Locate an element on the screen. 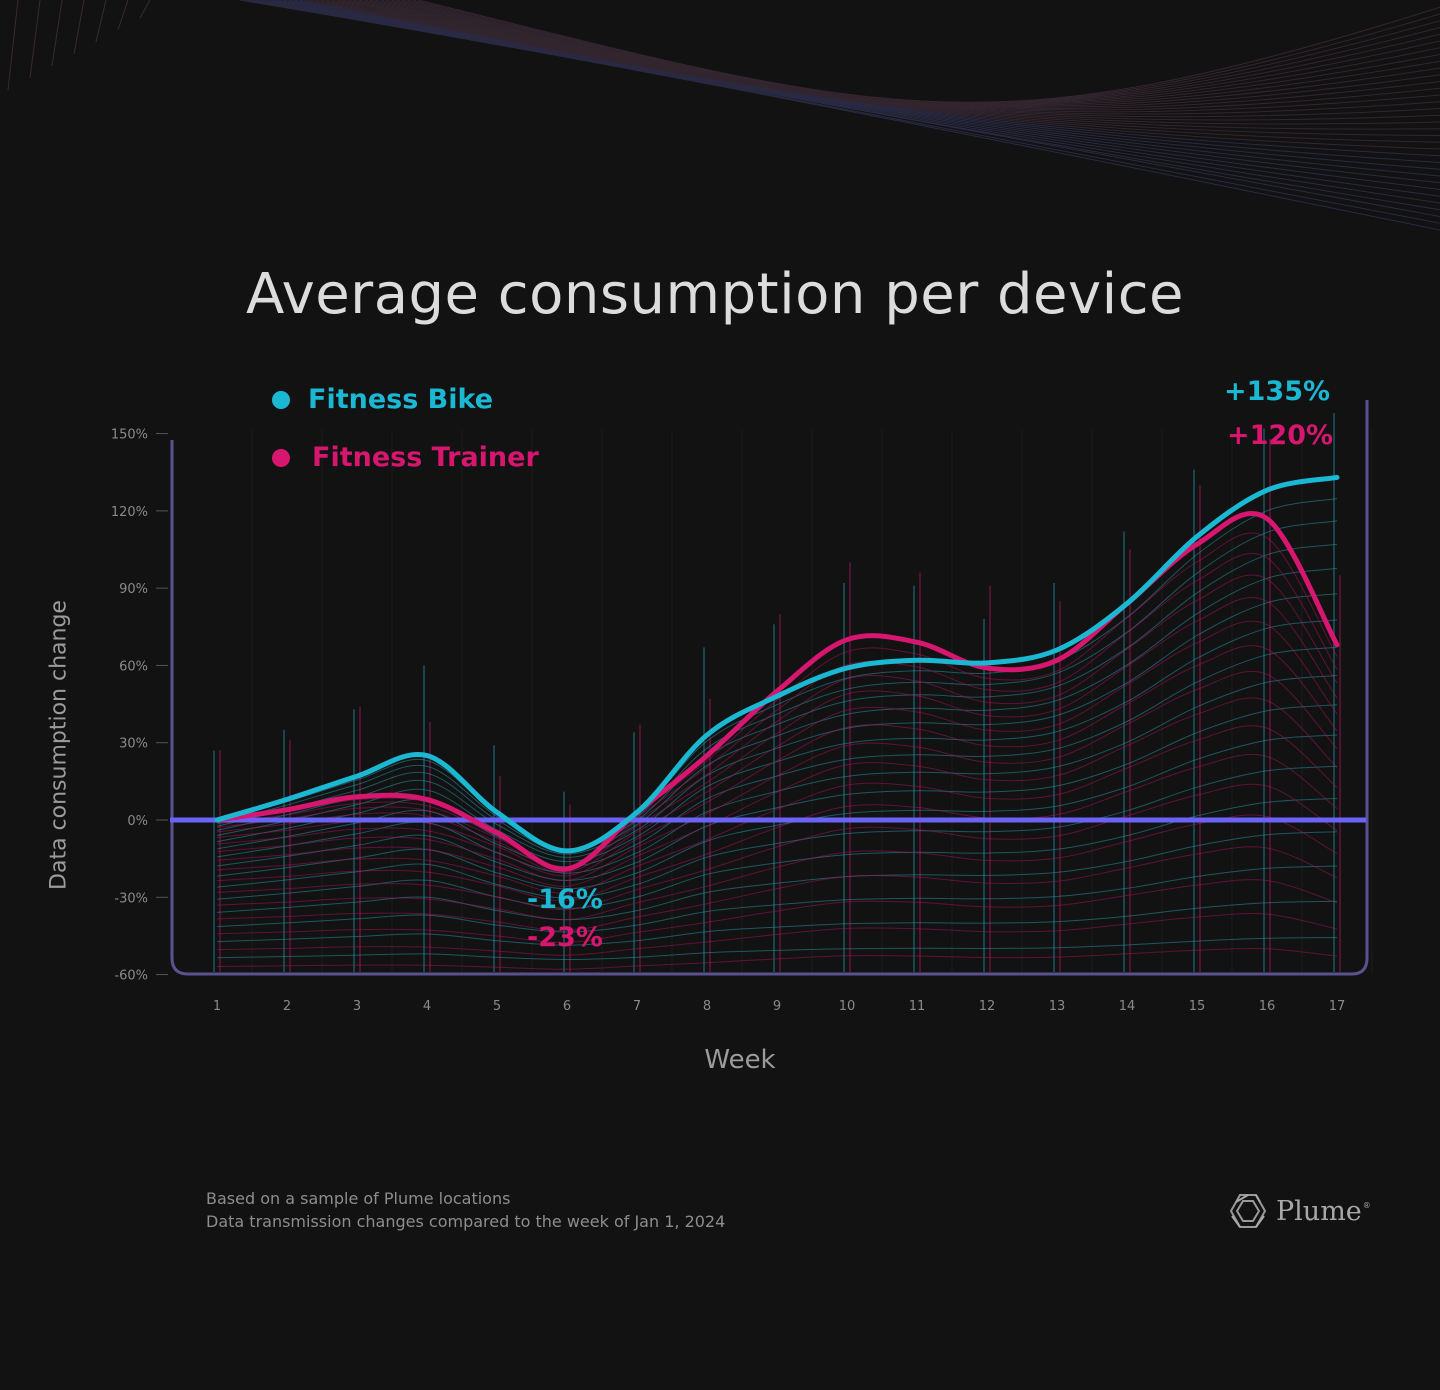 The image size is (1440, 1390). y-tick-label: 90% is located at coordinates (133, 589).